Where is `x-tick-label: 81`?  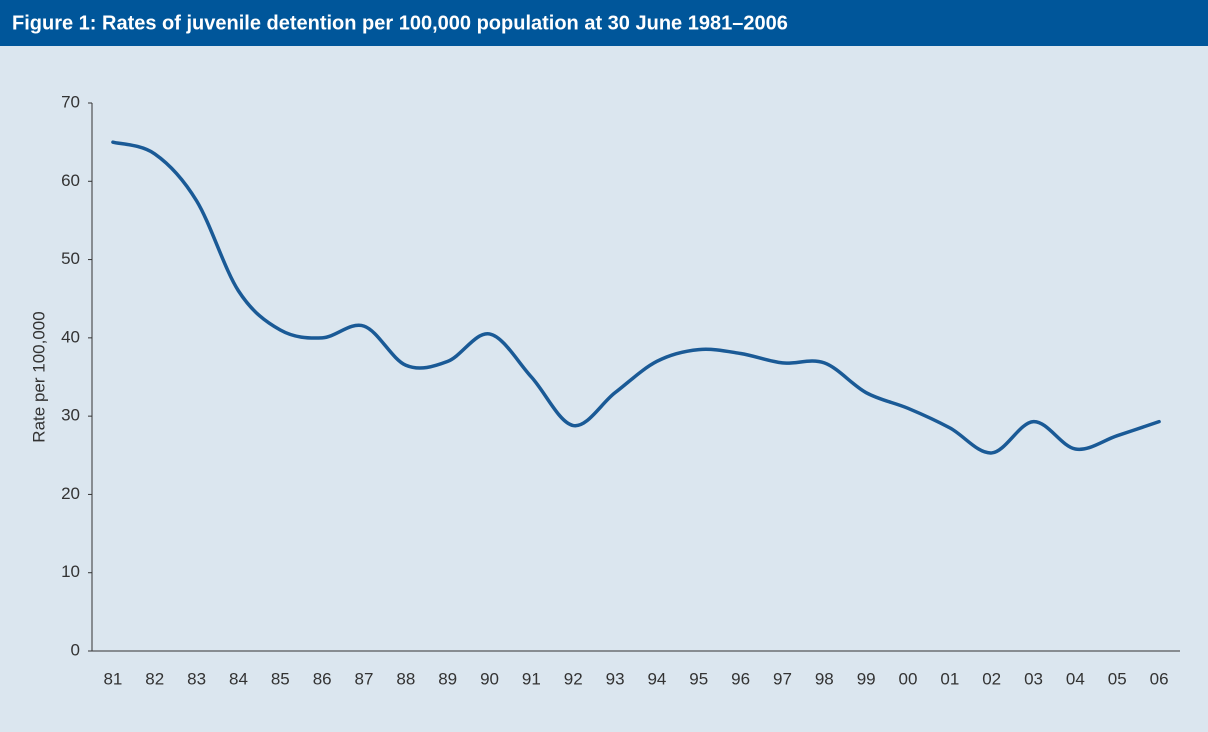
x-tick-label: 81 is located at coordinates (112, 678).